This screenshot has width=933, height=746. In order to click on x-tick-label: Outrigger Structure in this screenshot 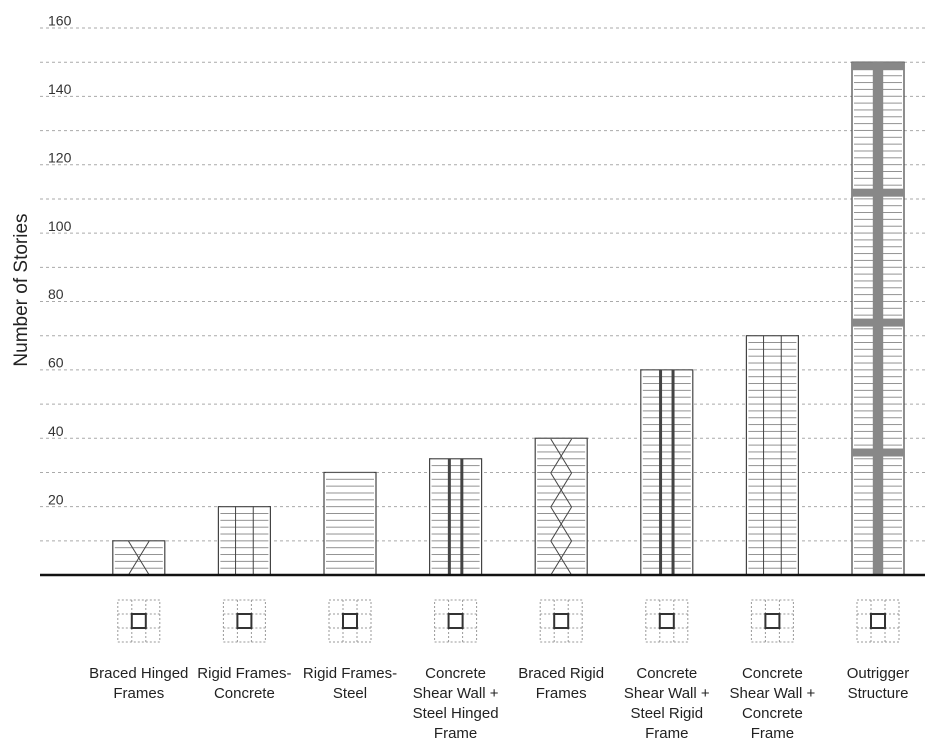, I will do `click(878, 683)`.